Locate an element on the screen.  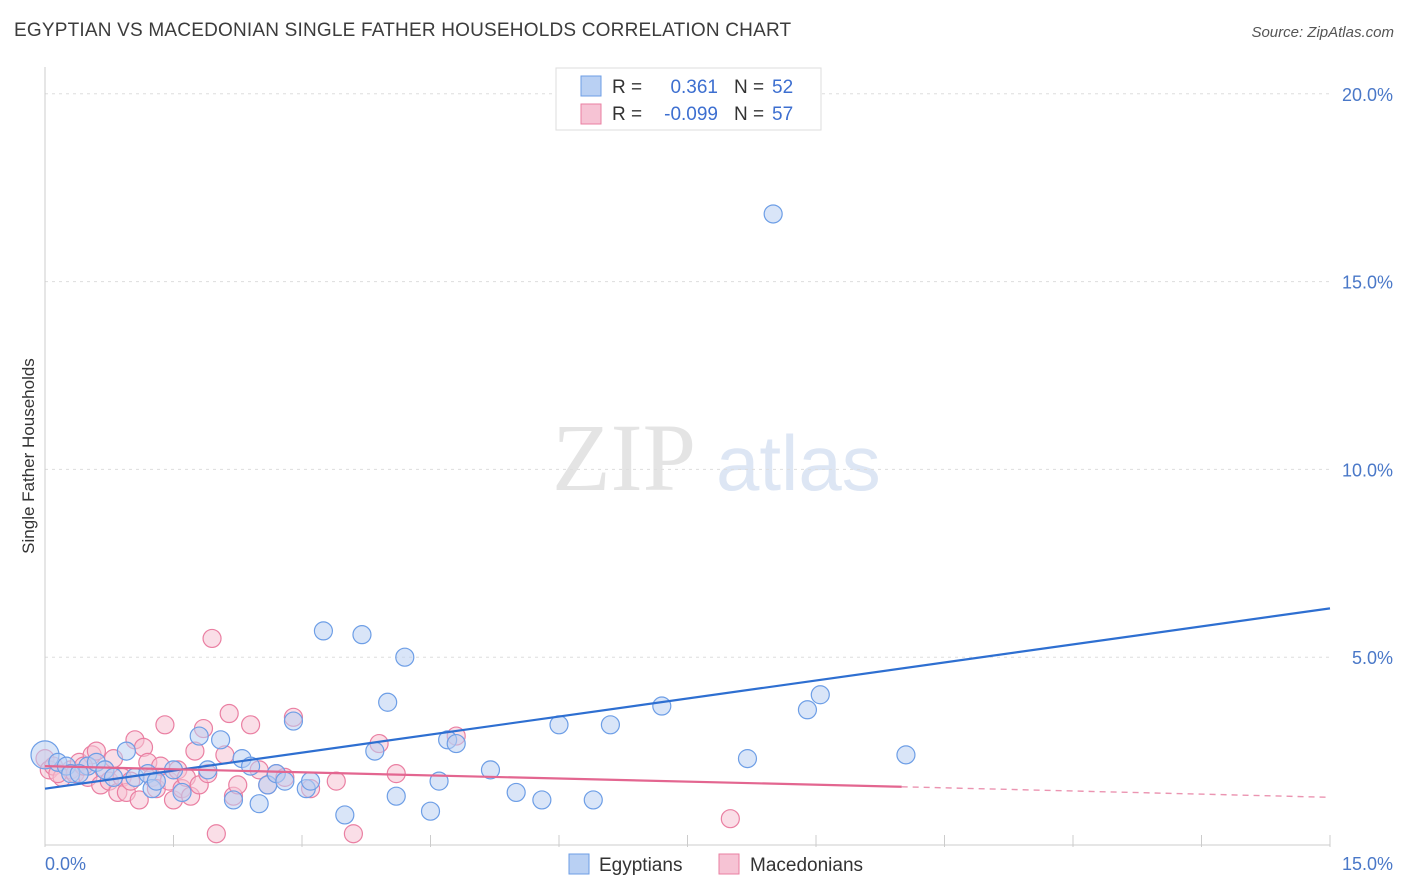
source-credit: Source: ZipAtlas.com is located at coordinates (1322, 32).